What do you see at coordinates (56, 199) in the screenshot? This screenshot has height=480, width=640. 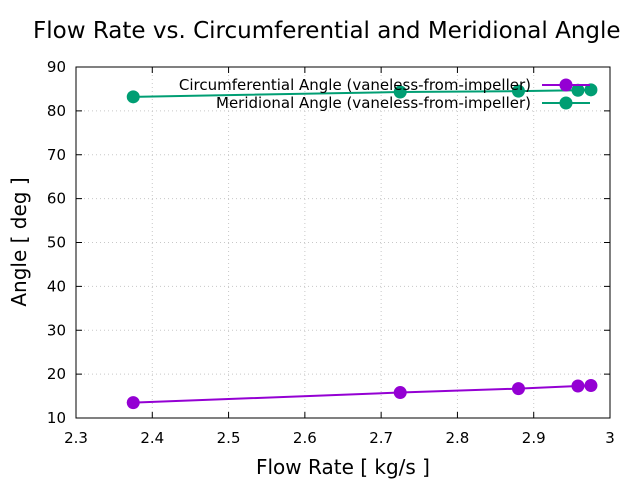 I see `y-tick-label: 60` at bounding box center [56, 199].